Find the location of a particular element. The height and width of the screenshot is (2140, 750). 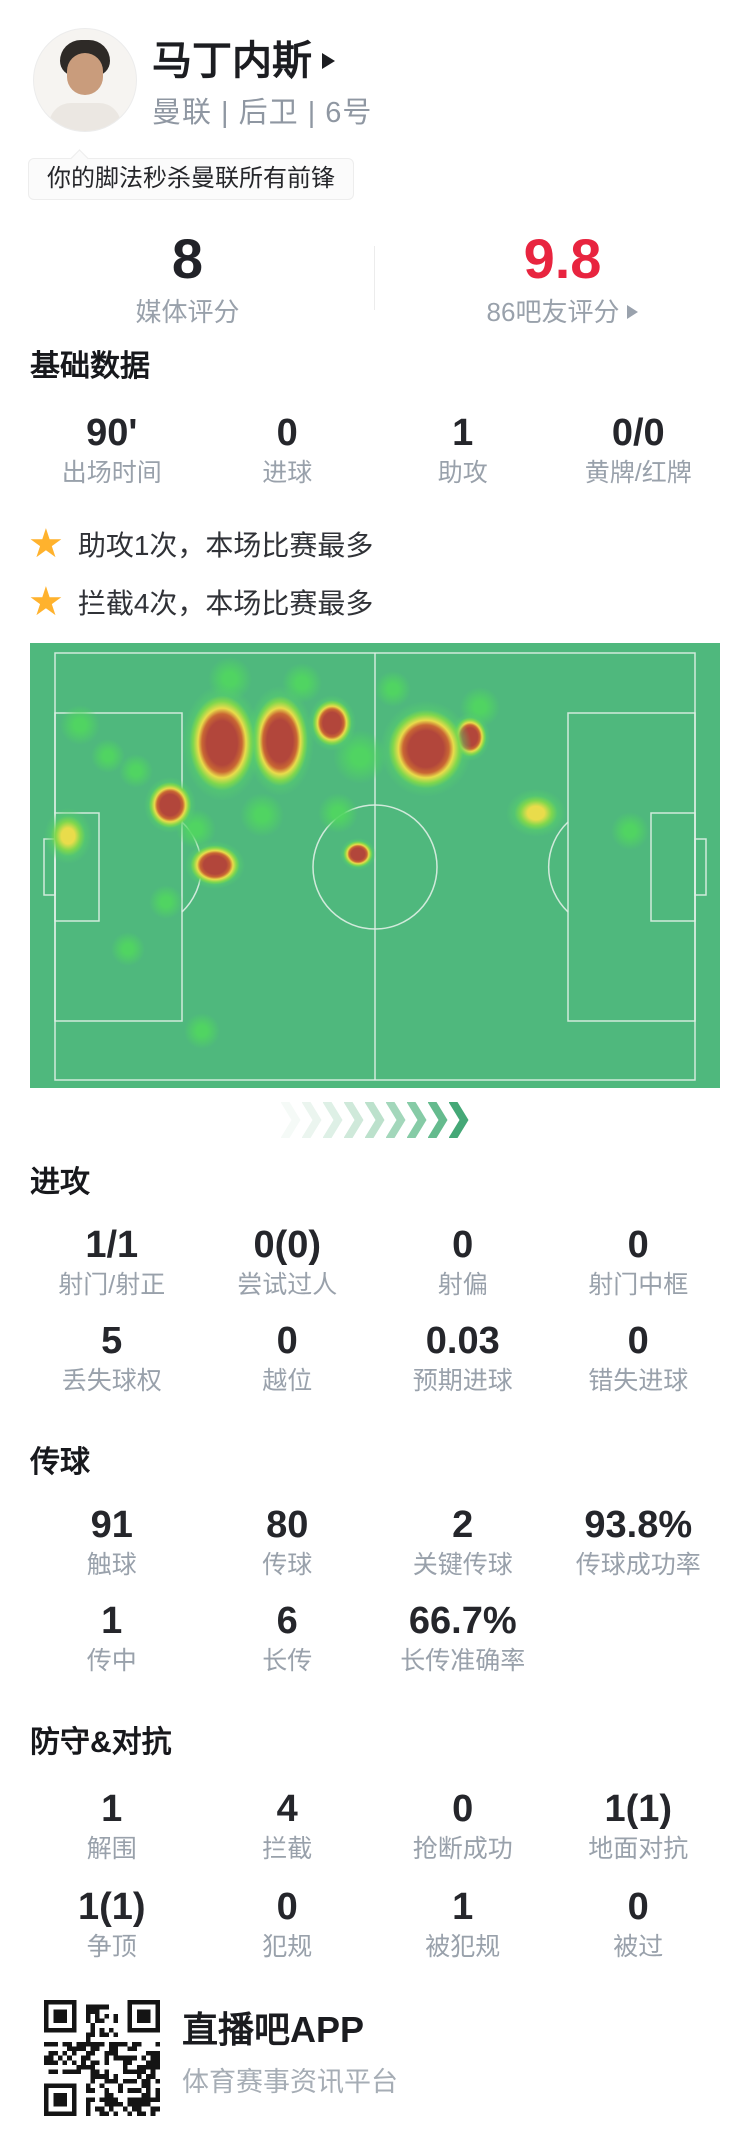

stat-fouls: 0 犯规 is located at coordinates (287, 1923).